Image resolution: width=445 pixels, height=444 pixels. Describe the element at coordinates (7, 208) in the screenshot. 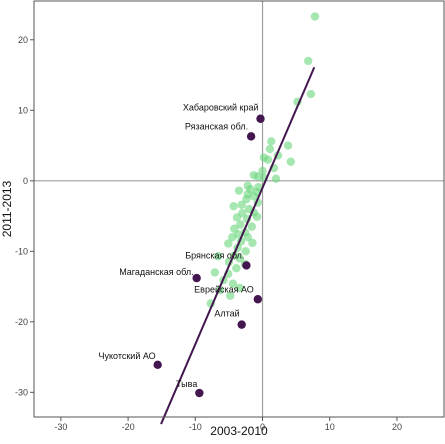

I see `y-axis-title: 2011-2013` at that location.